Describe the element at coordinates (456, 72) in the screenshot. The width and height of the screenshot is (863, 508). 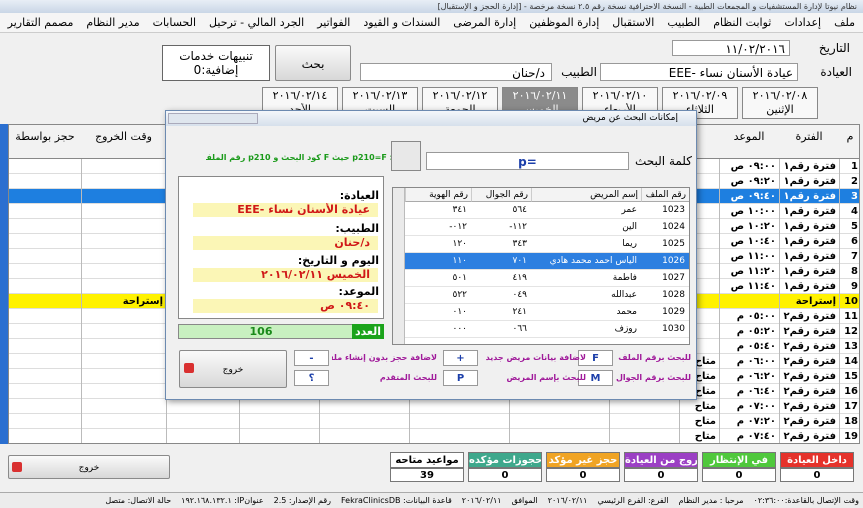
I see `doctor-field: د/حنان` at that location.